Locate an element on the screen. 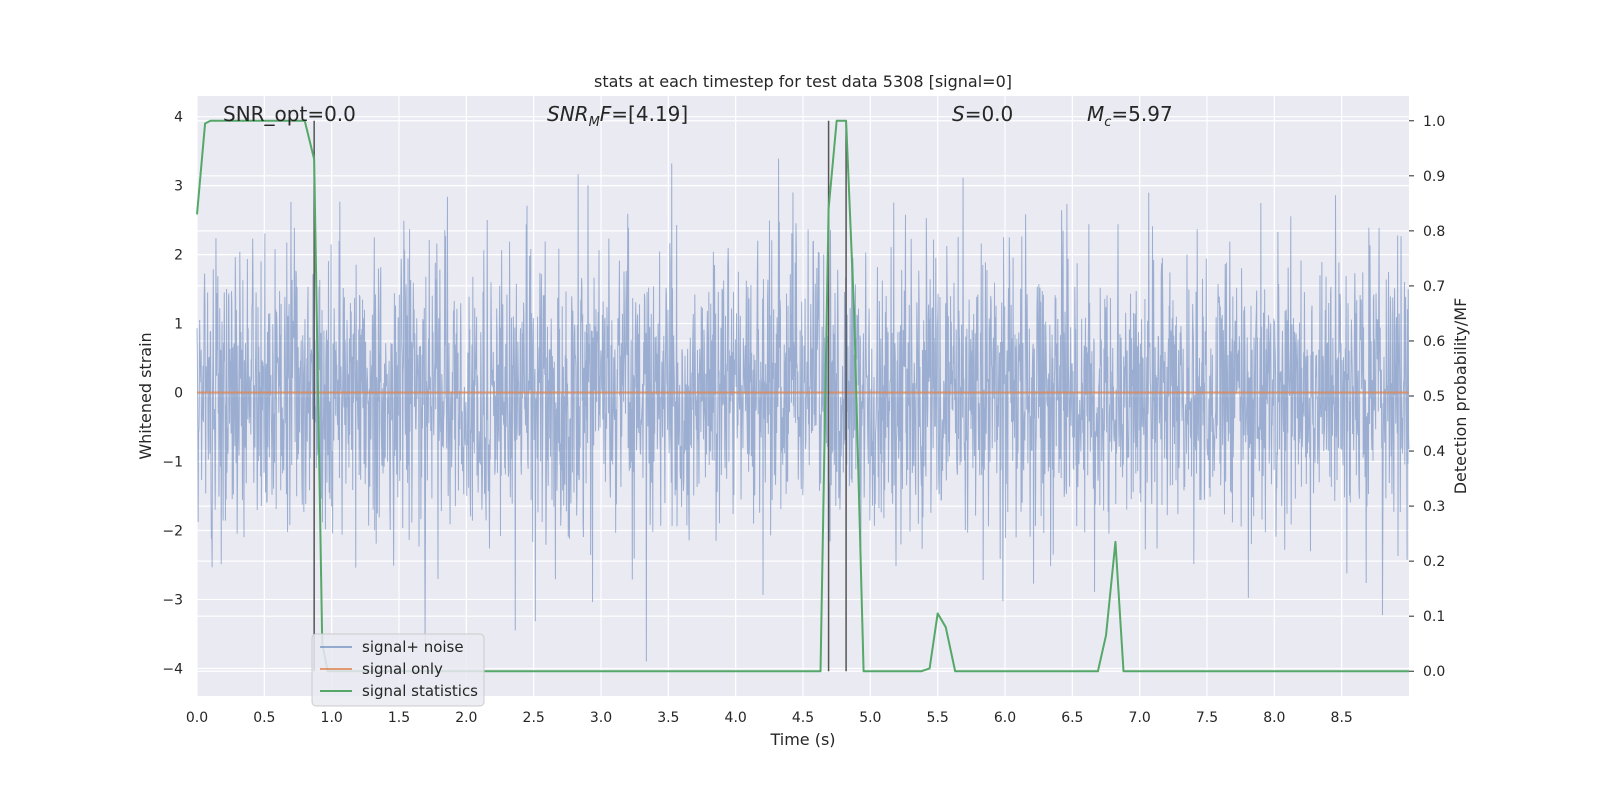  x-tick-label: 1.5 is located at coordinates (399, 718).